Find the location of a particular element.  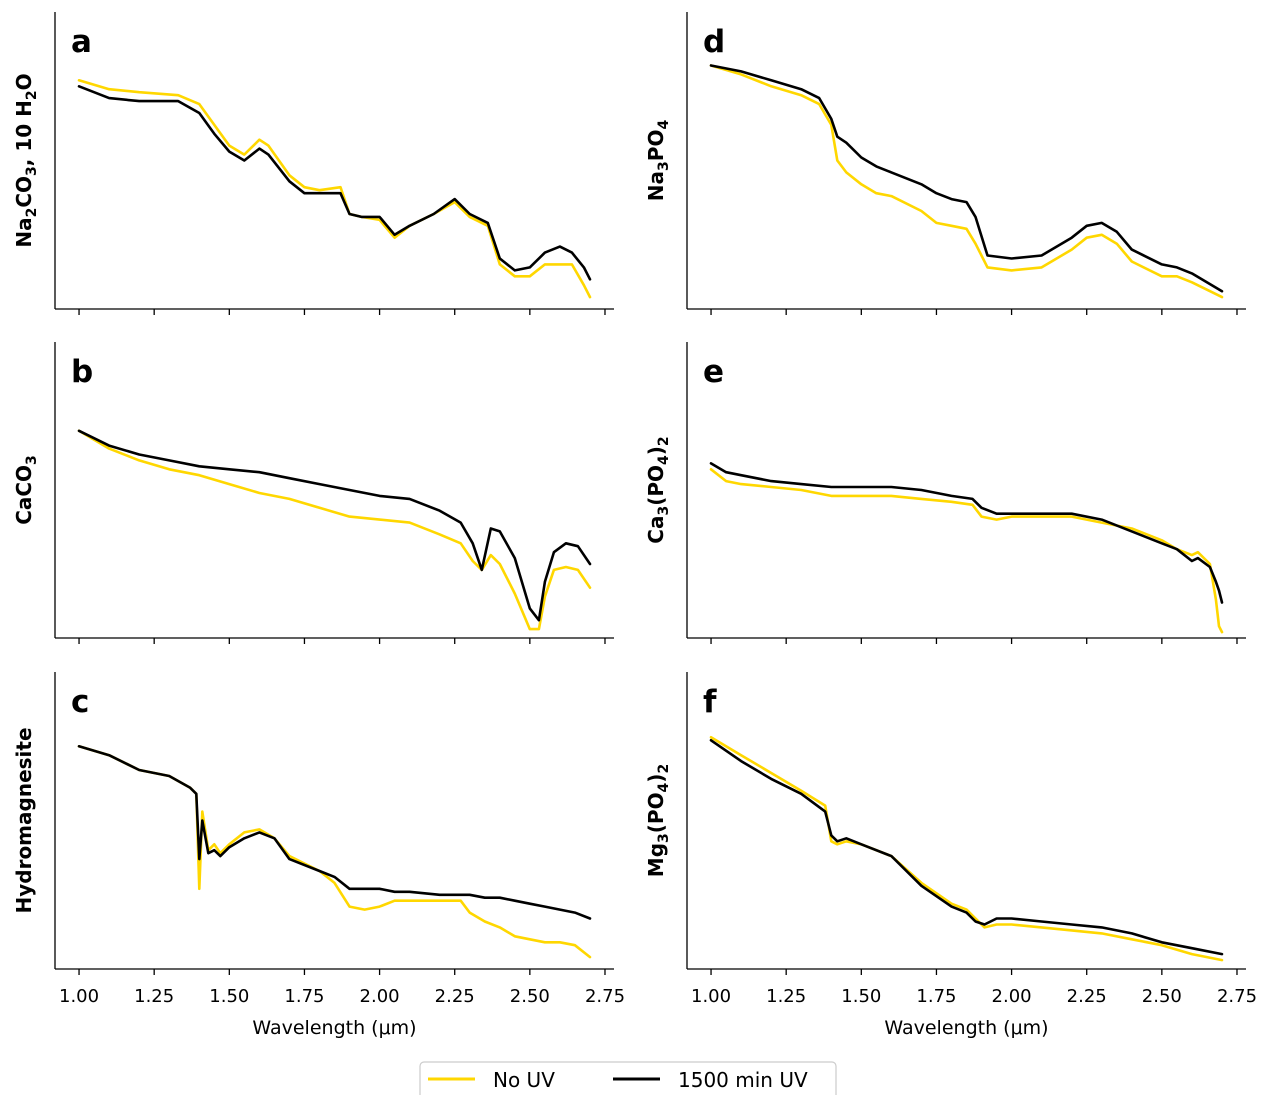

series-line-no-uv-c is located at coordinates (334, 852).